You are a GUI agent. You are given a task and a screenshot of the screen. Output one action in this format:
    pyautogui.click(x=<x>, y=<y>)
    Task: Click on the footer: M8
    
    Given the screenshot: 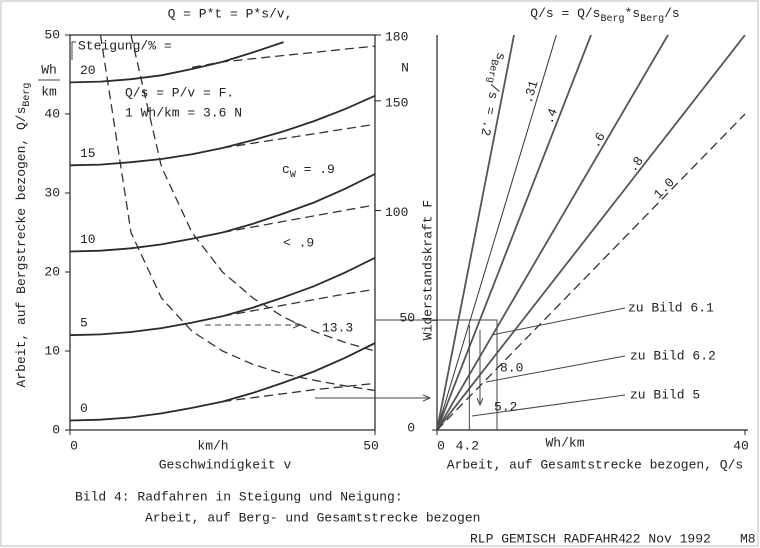 What is the action you would take?
    pyautogui.click(x=748, y=538)
    